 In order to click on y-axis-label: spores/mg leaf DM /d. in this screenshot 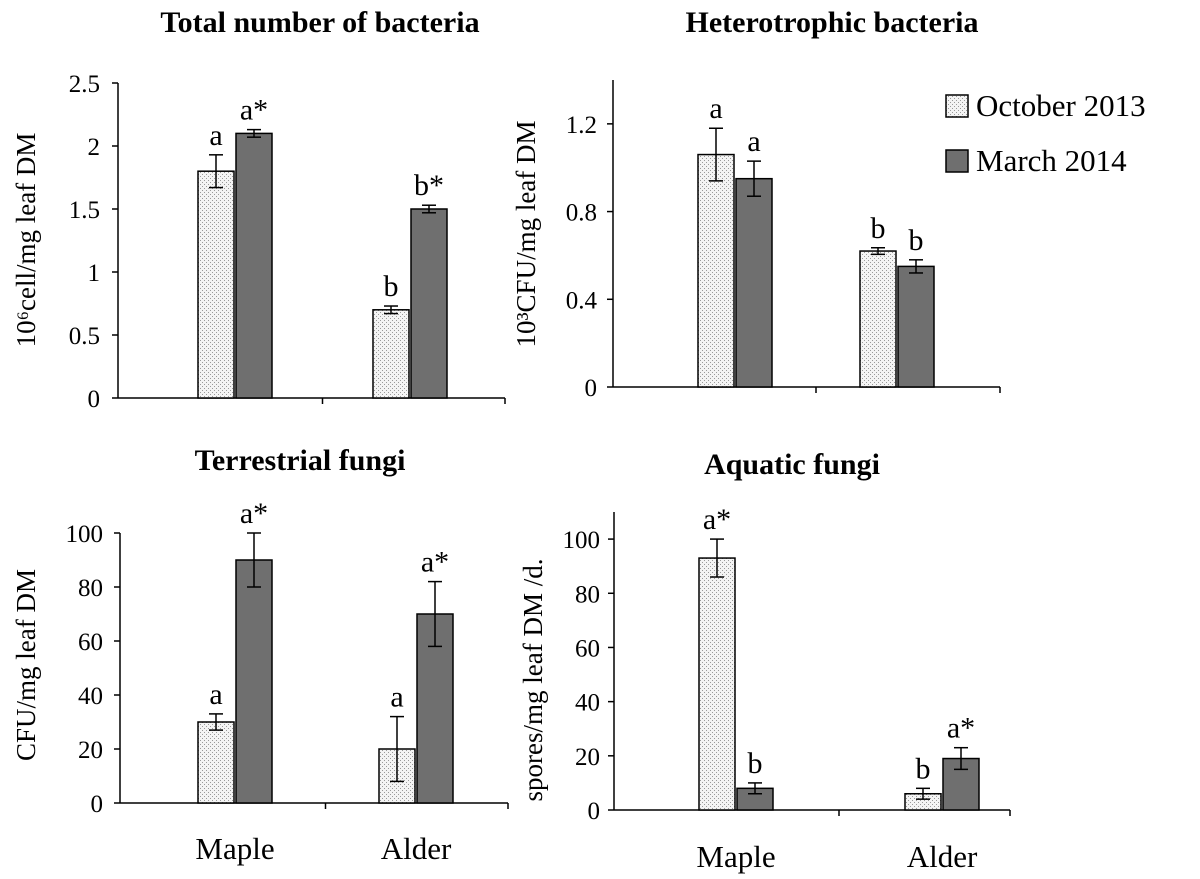, I will do `click(533, 680)`.